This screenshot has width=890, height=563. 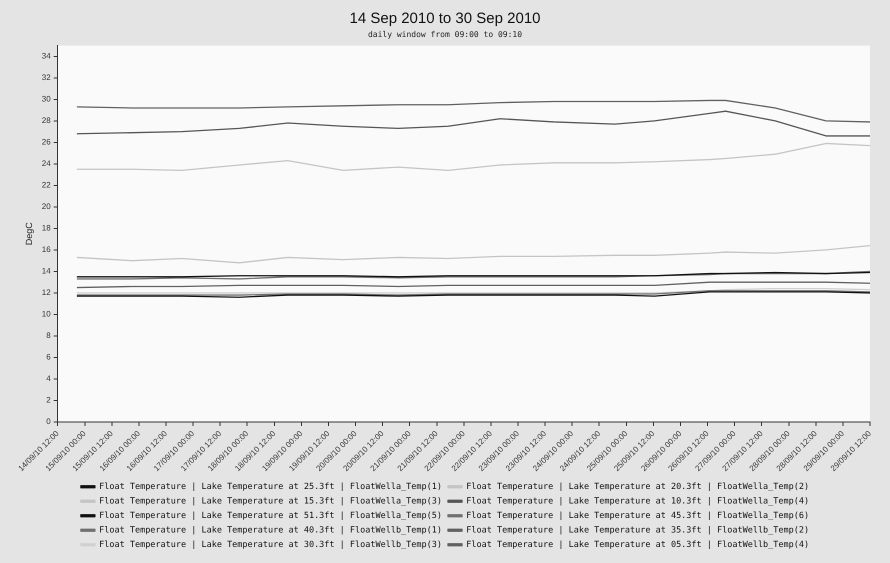 I want to click on legend-label: Float Temperature | Lake Temperature at 51.3ft | FloatWella_Temp(5), so click(x=270, y=515).